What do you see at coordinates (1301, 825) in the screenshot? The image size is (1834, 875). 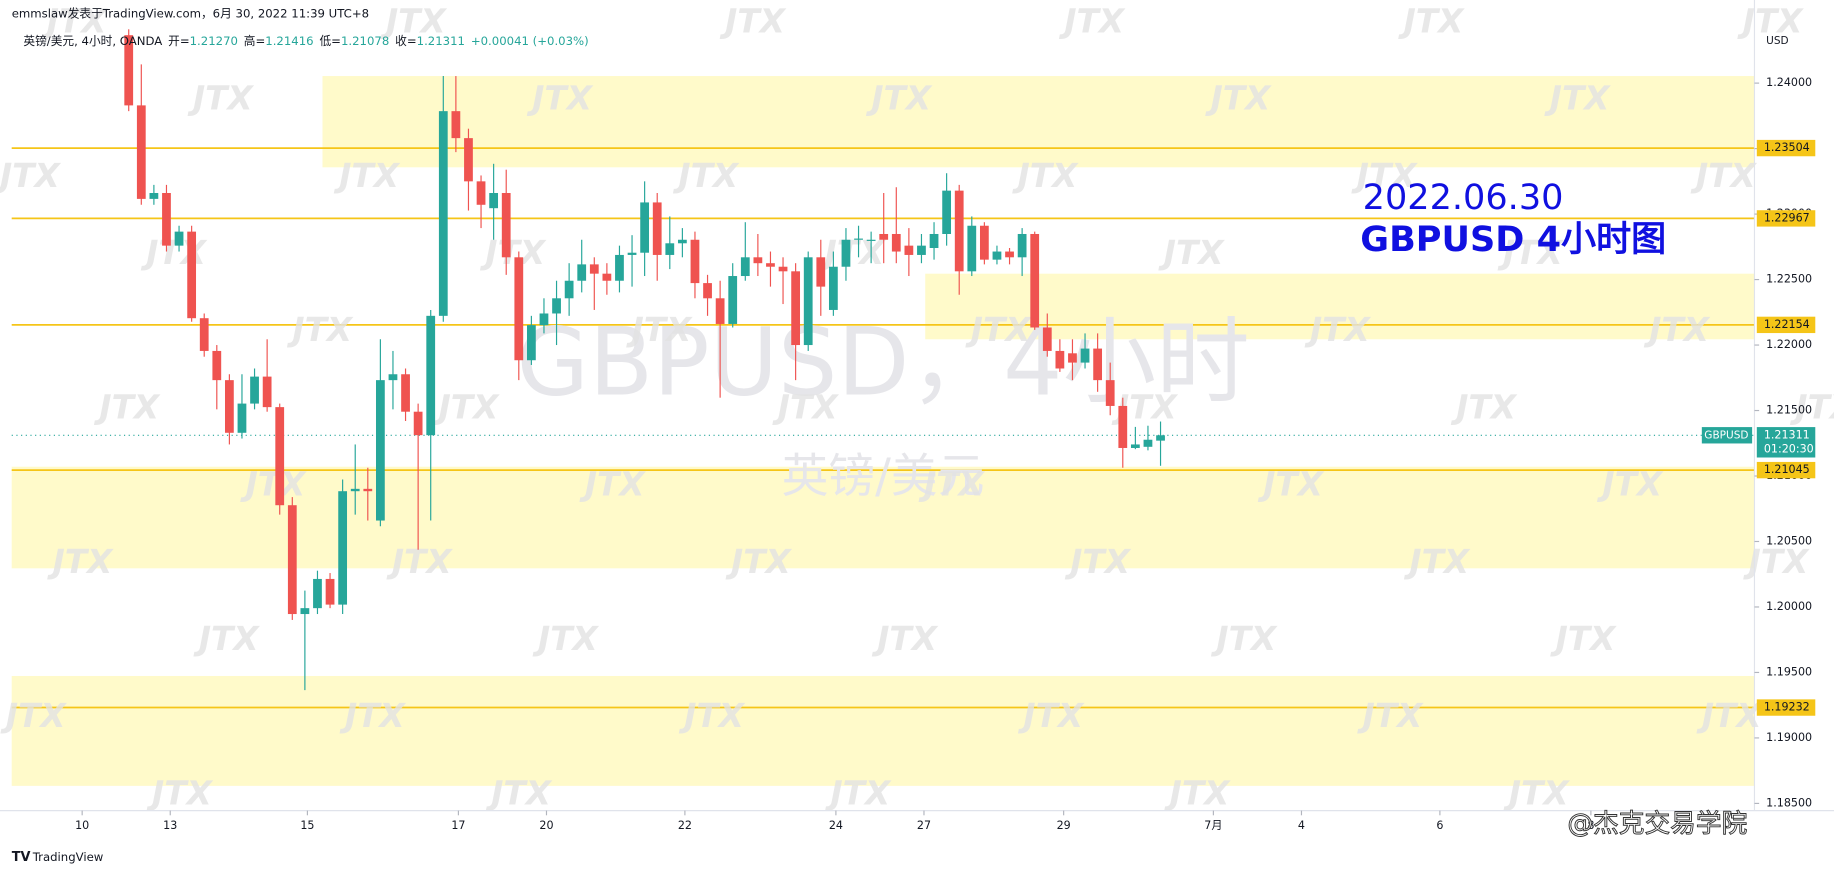 I see `x-tick-label: 4` at bounding box center [1301, 825].